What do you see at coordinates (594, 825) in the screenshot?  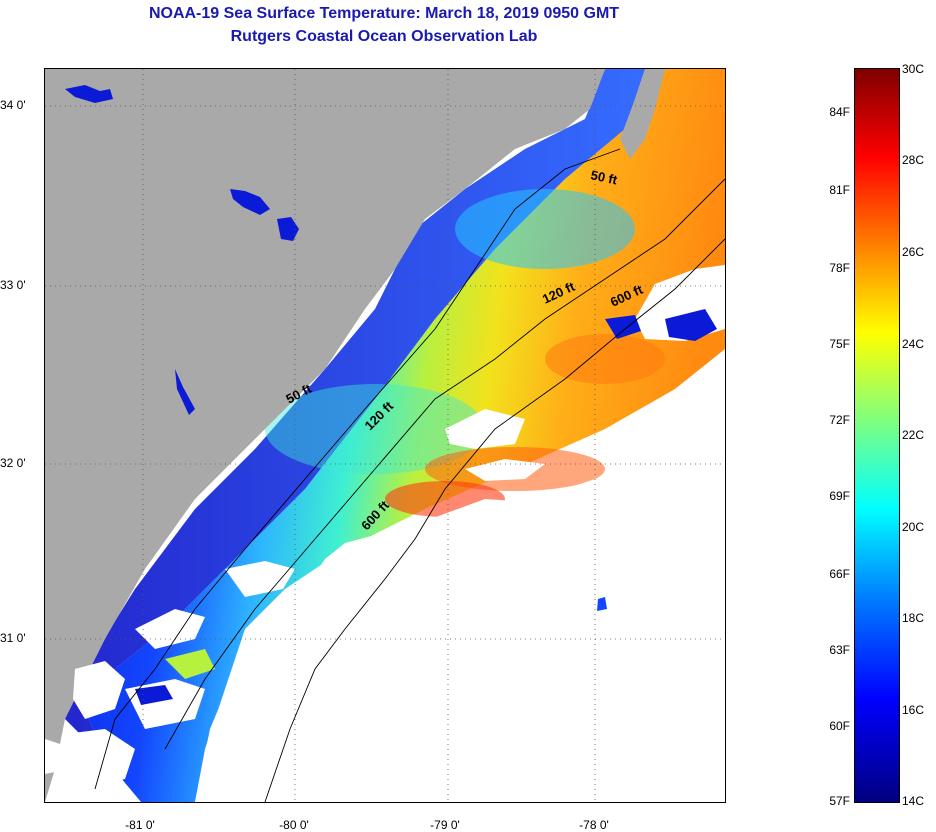 I see `lon-tick-label: -78 0'` at bounding box center [594, 825].